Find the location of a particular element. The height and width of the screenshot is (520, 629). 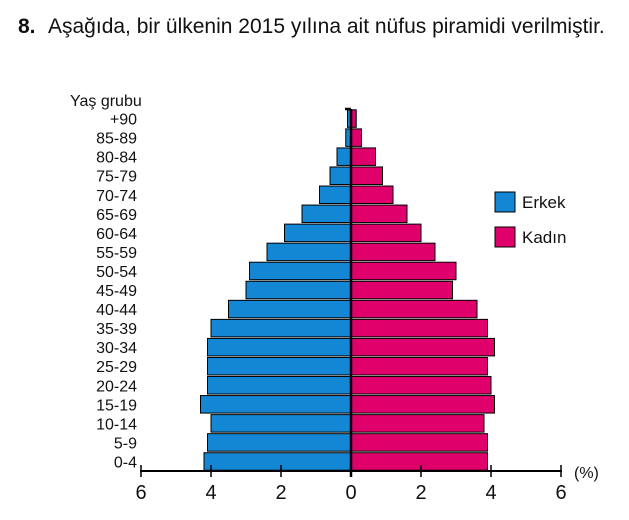

question-number: 8. is located at coordinates (27, 26).